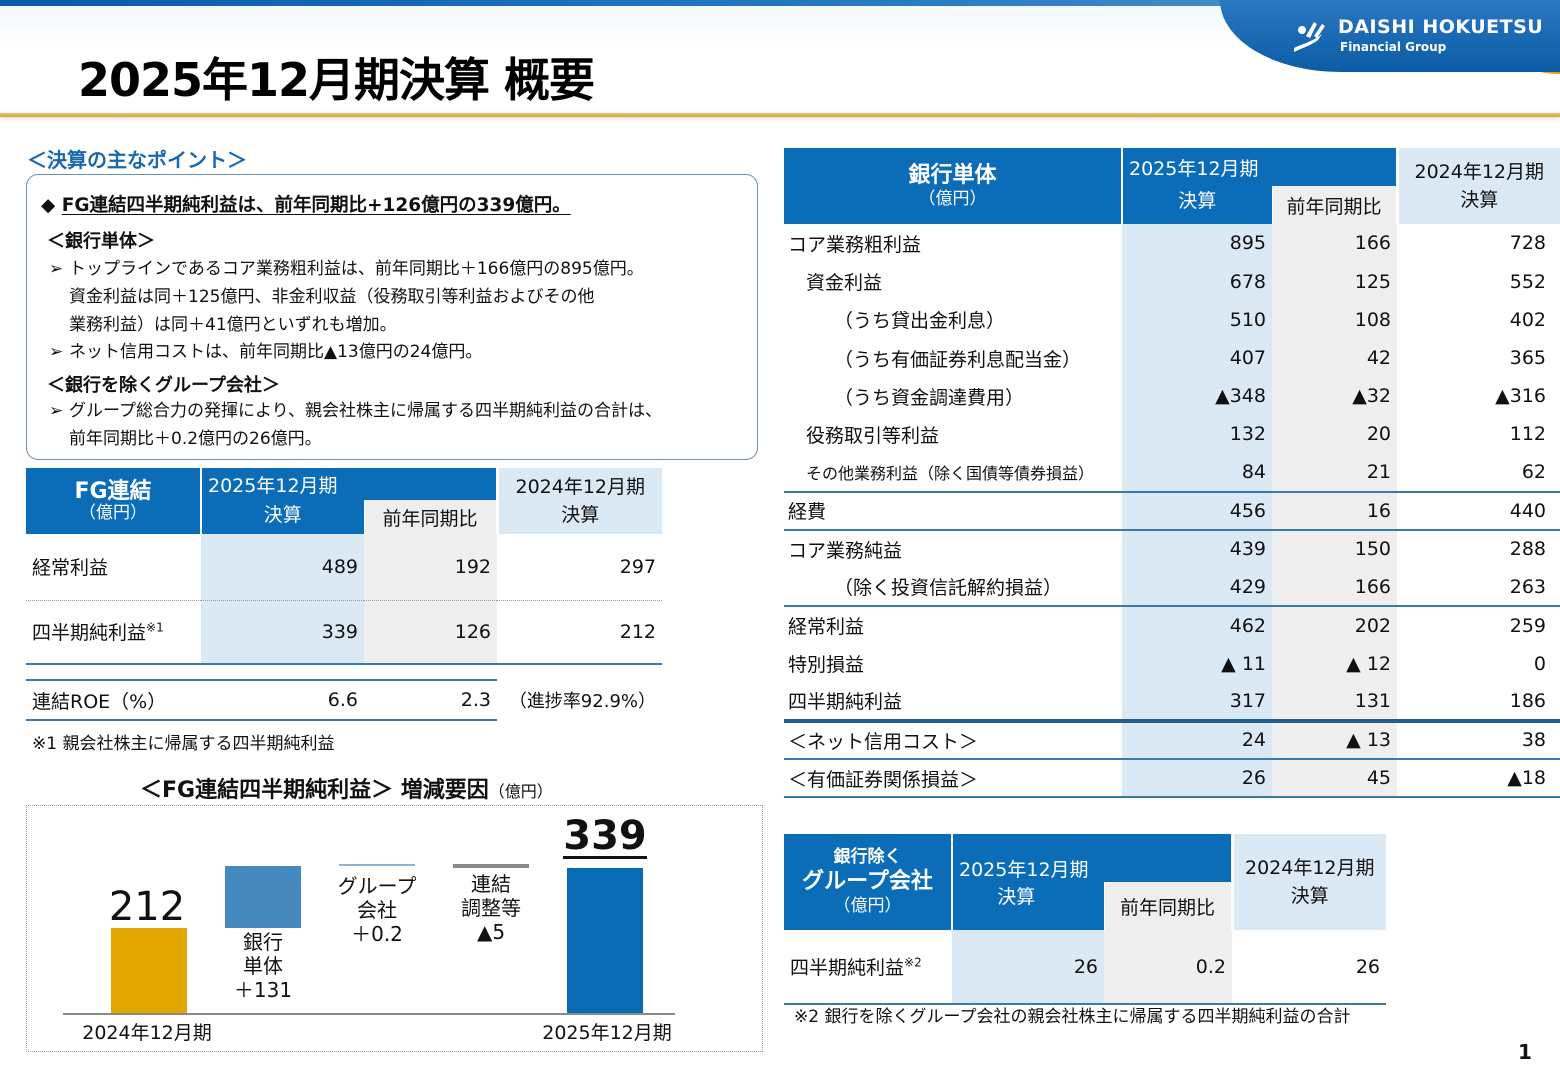 The width and height of the screenshot is (1560, 1080). Describe the element at coordinates (605, 940) in the screenshot. I see `bar-2025` at that location.